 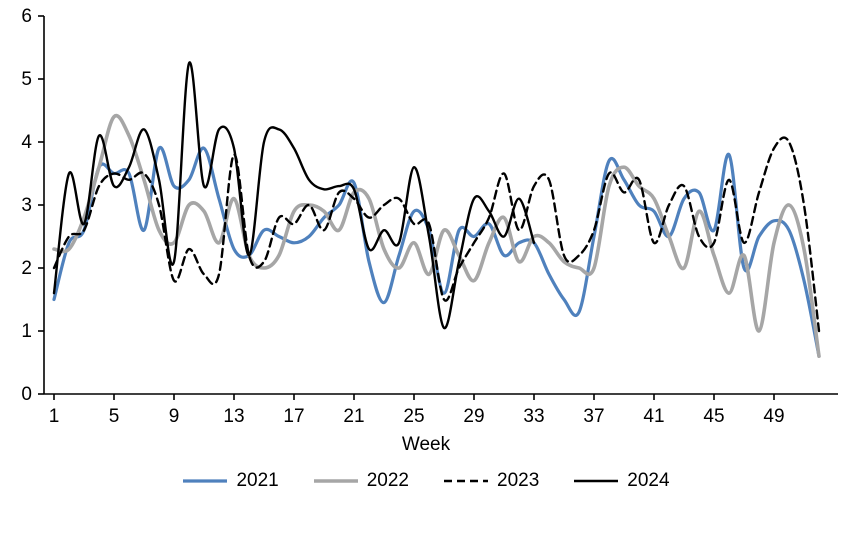 What do you see at coordinates (593, 416) in the screenshot?
I see `x-tick-label: 37` at bounding box center [593, 416].